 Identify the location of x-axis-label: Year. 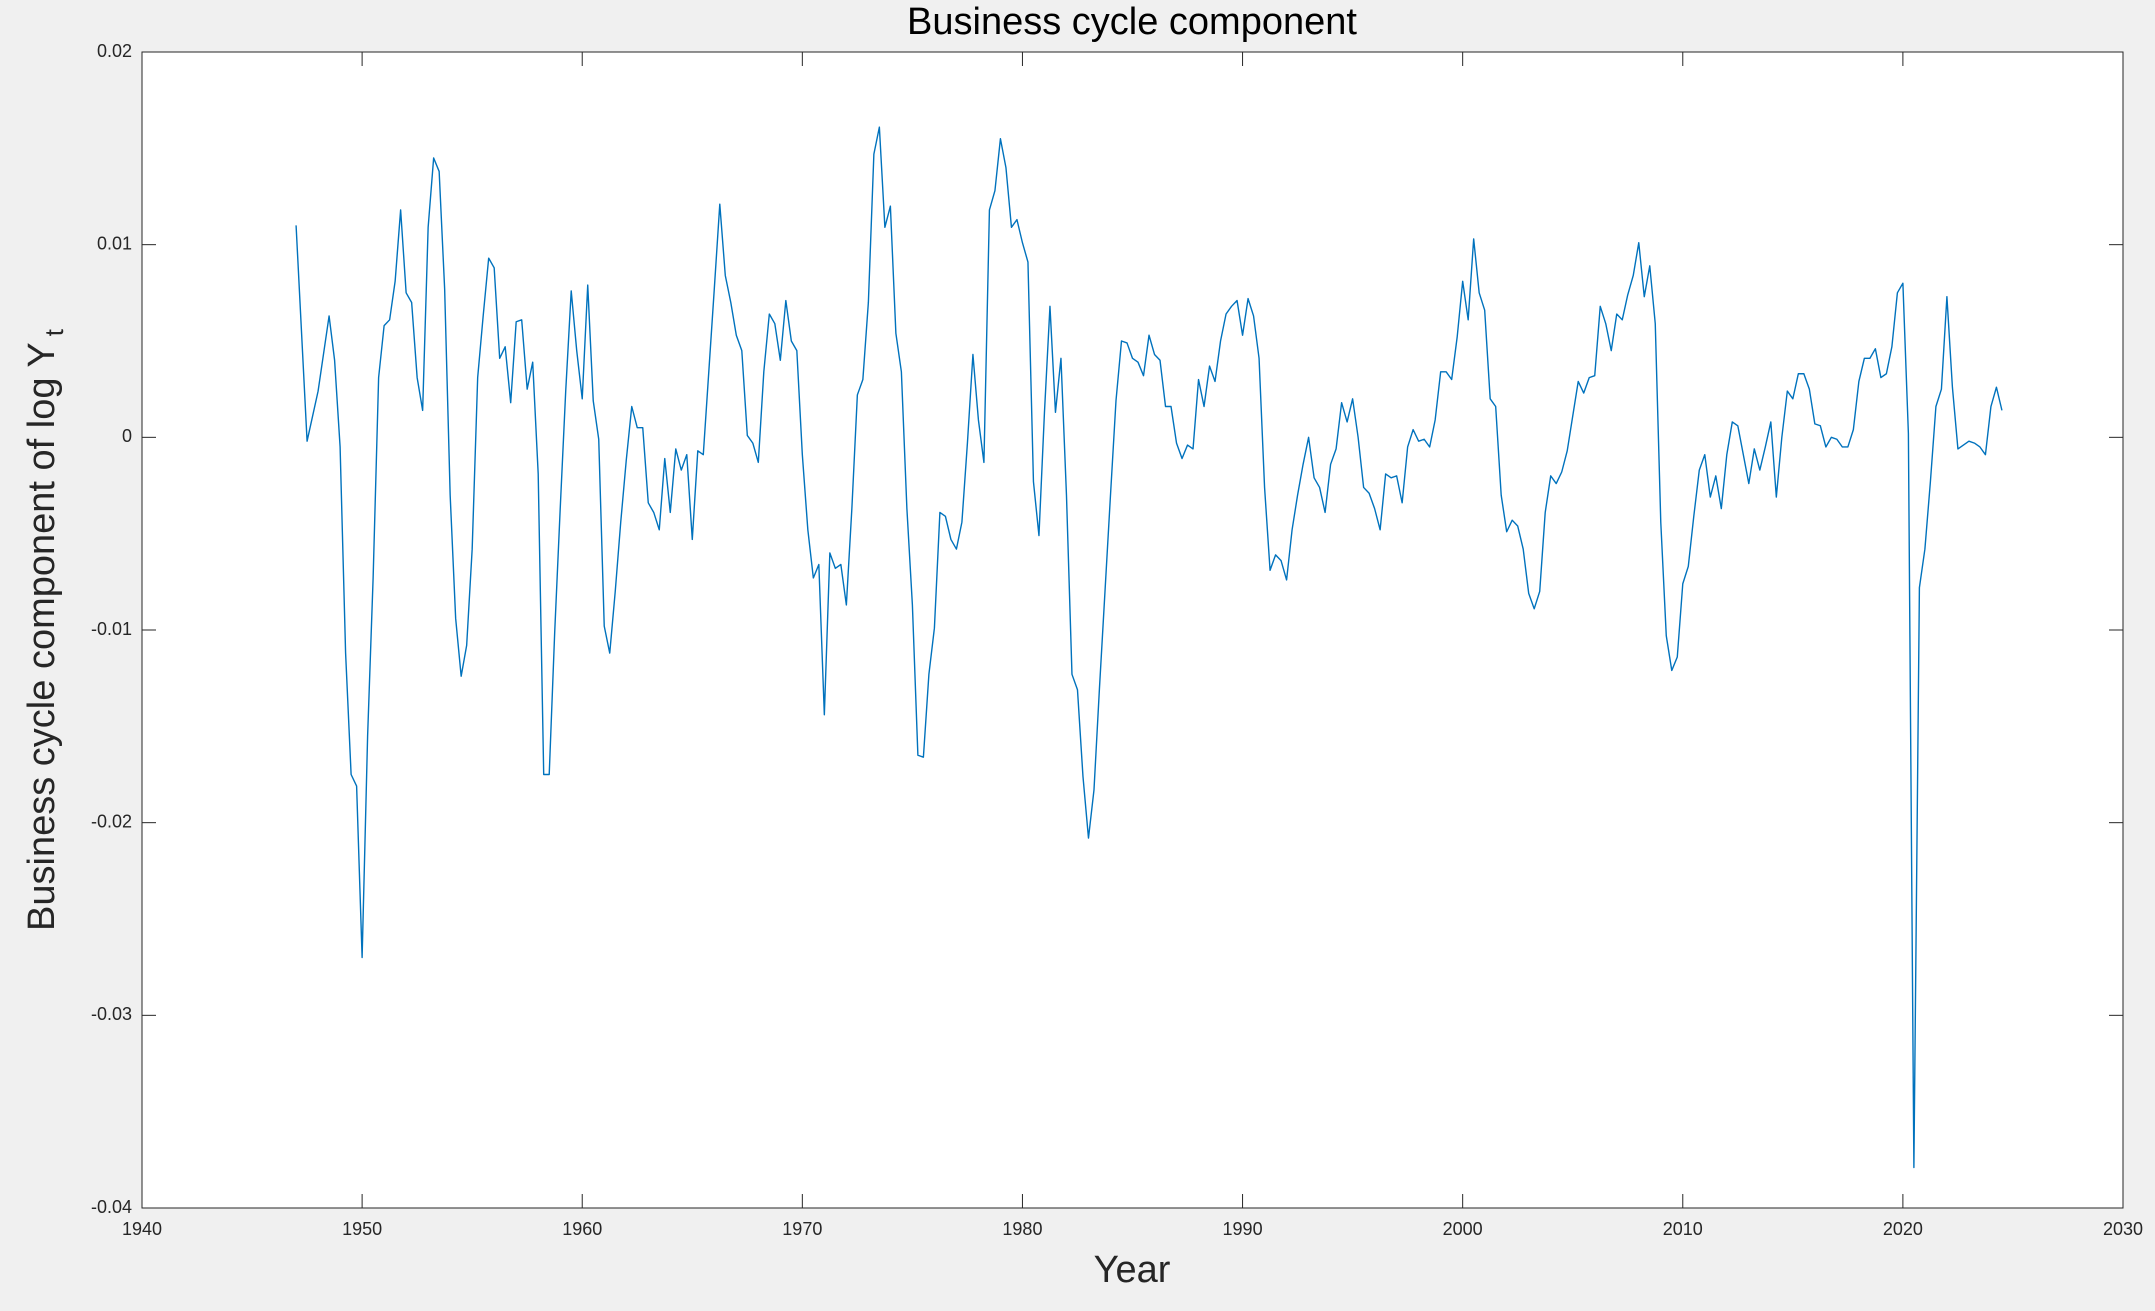
(1132, 1270).